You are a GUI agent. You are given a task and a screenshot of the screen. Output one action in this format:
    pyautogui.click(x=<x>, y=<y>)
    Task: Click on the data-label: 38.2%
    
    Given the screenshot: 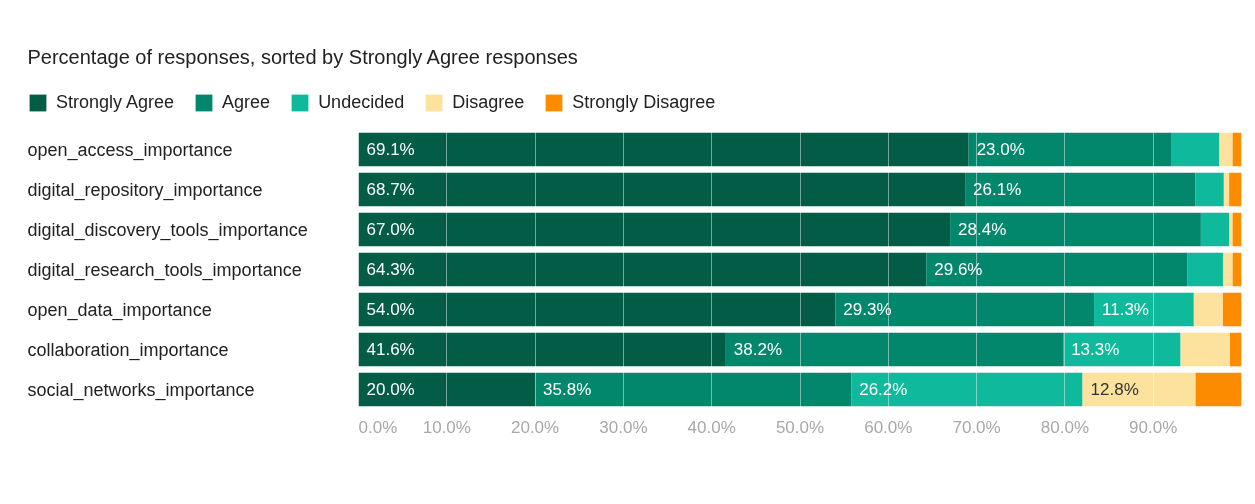 What is the action you would take?
    pyautogui.click(x=758, y=349)
    